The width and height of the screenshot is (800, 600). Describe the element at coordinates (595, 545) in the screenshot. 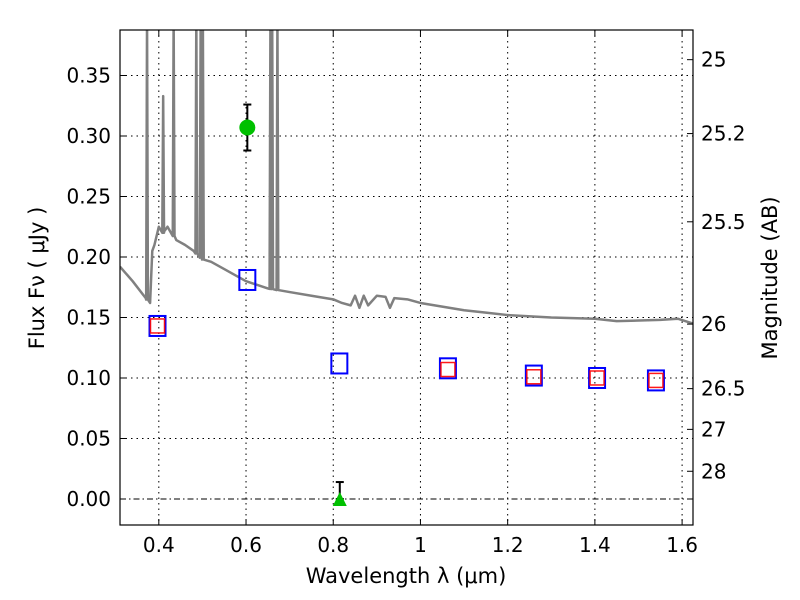

I see `x-tick-label: 1.4` at that location.